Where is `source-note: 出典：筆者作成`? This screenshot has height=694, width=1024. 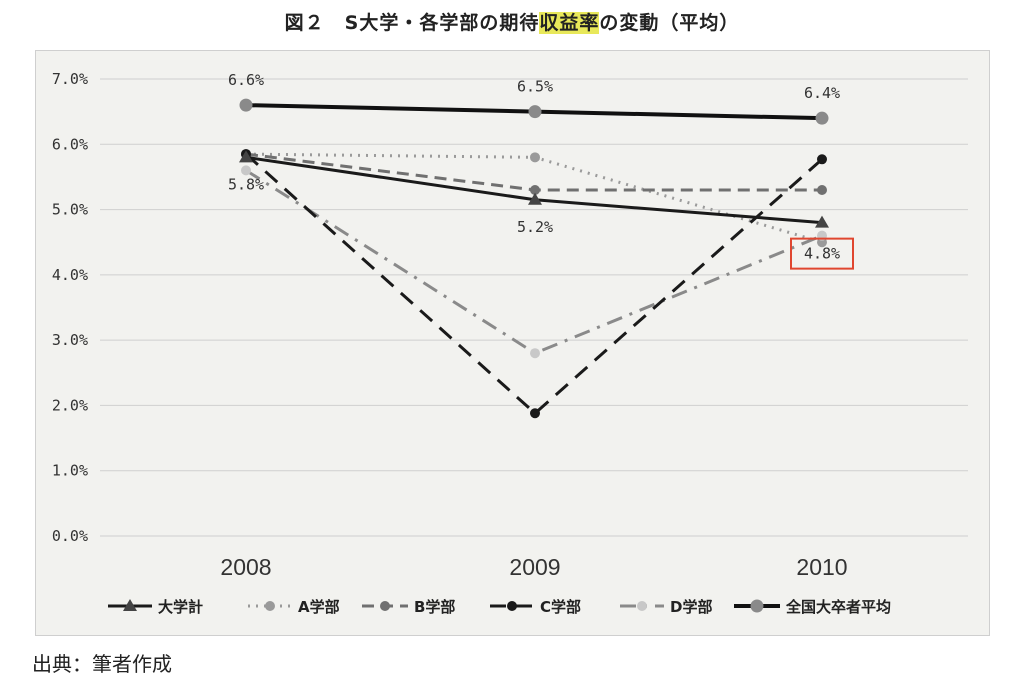
source-note: 出典：筆者作成 is located at coordinates (102, 664).